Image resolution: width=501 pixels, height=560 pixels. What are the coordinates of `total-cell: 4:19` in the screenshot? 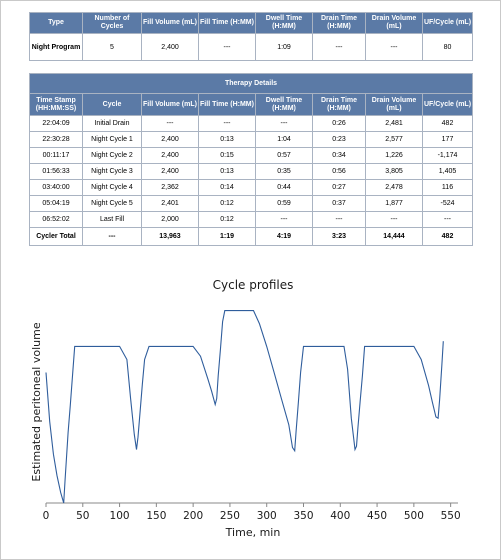 It's located at (284, 236).